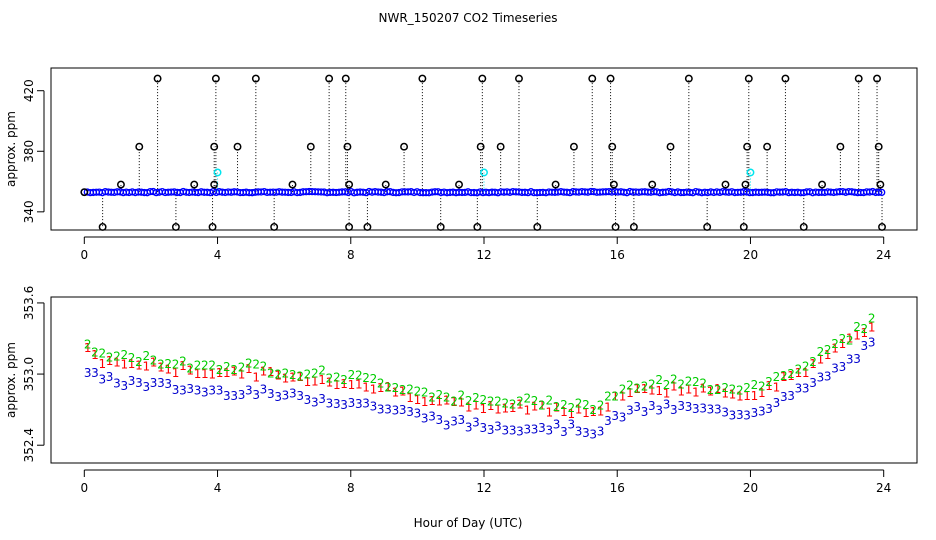  I want to click on x-tick-label: 16, so click(617, 488).